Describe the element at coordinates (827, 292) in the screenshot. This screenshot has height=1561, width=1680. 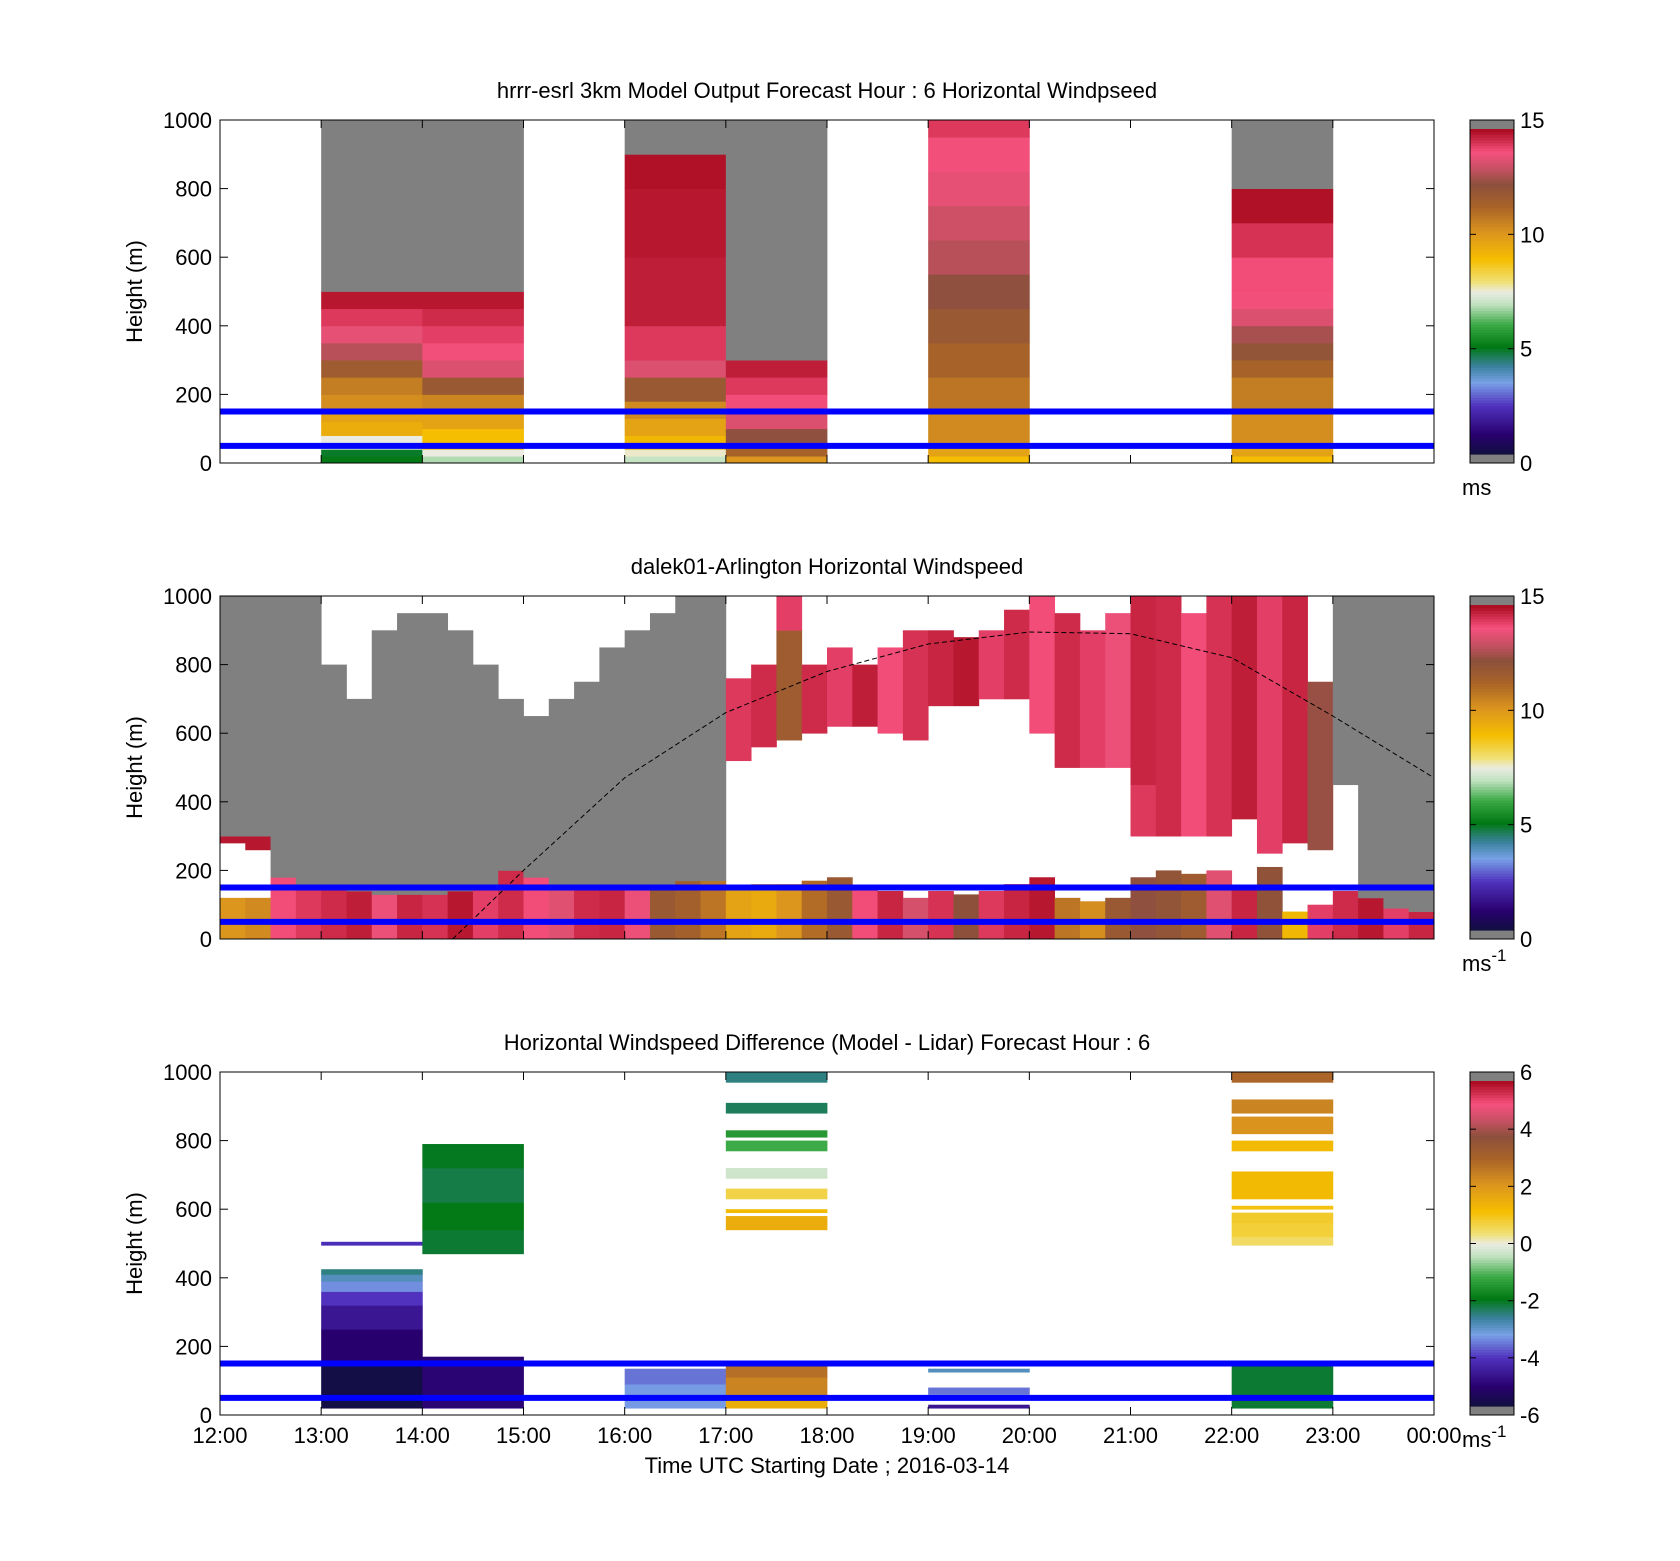
I see `heatmap-cells` at that location.